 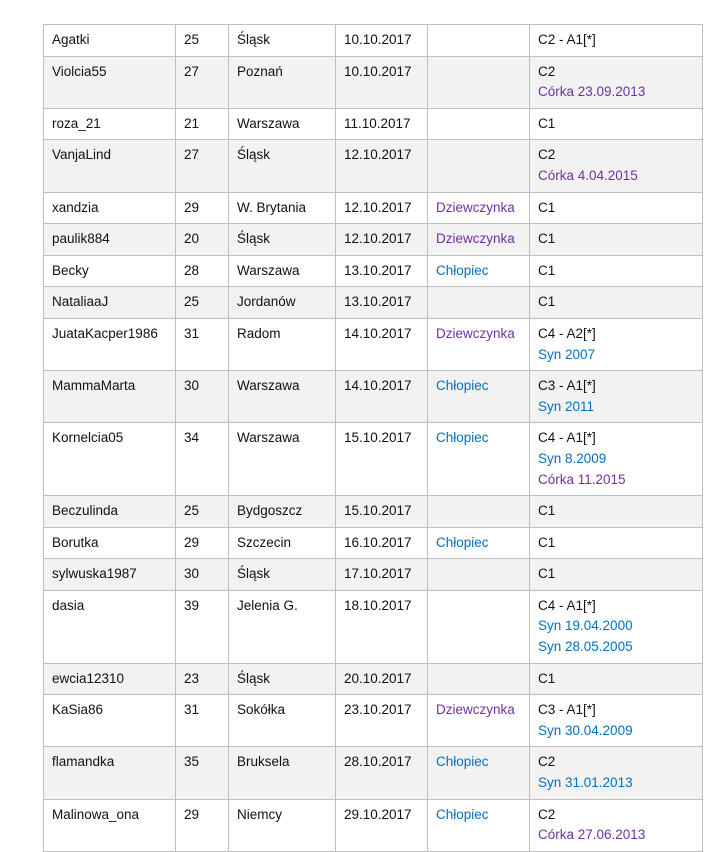 What do you see at coordinates (567, 386) in the screenshot?
I see `cycle-text: C3 - A1[*]` at bounding box center [567, 386].